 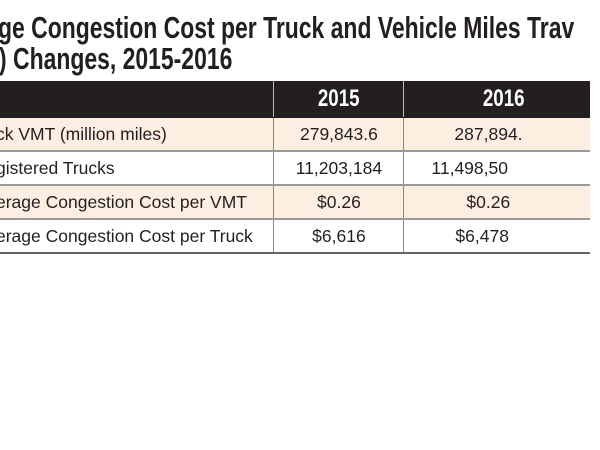 I want to click on row-label: erage Congestion Cost per VMT, so click(x=137, y=202).